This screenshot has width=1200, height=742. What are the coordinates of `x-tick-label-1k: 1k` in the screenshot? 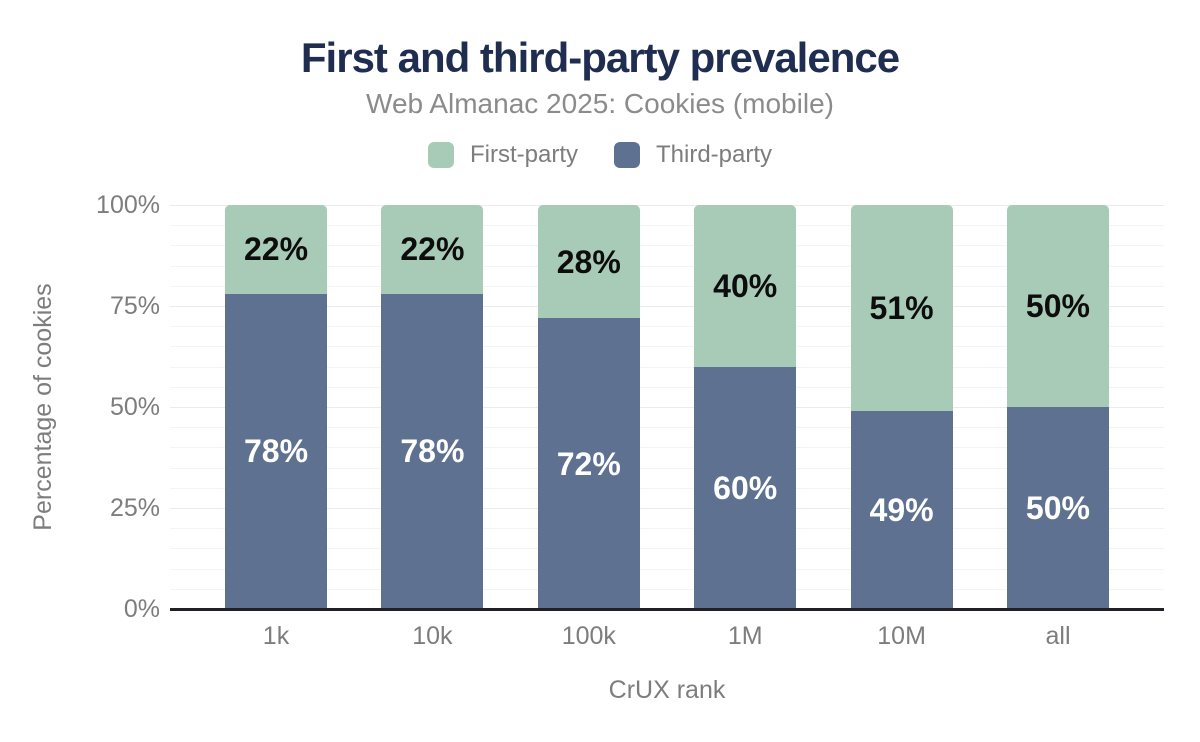 It's located at (276, 636).